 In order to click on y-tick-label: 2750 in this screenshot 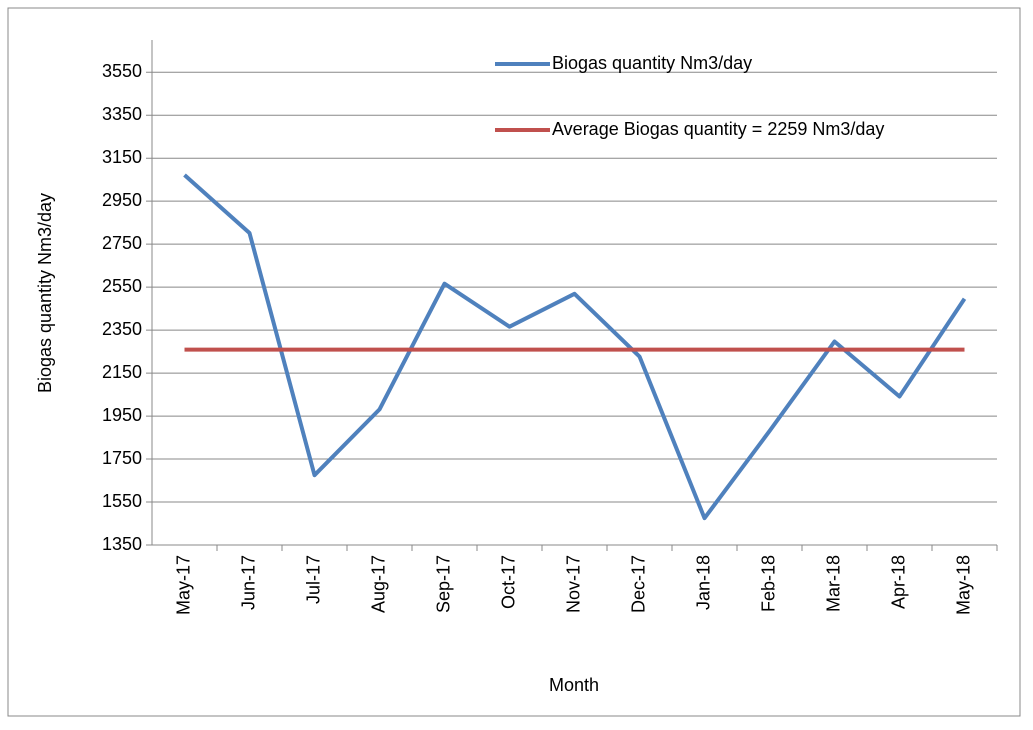, I will do `click(122, 243)`.